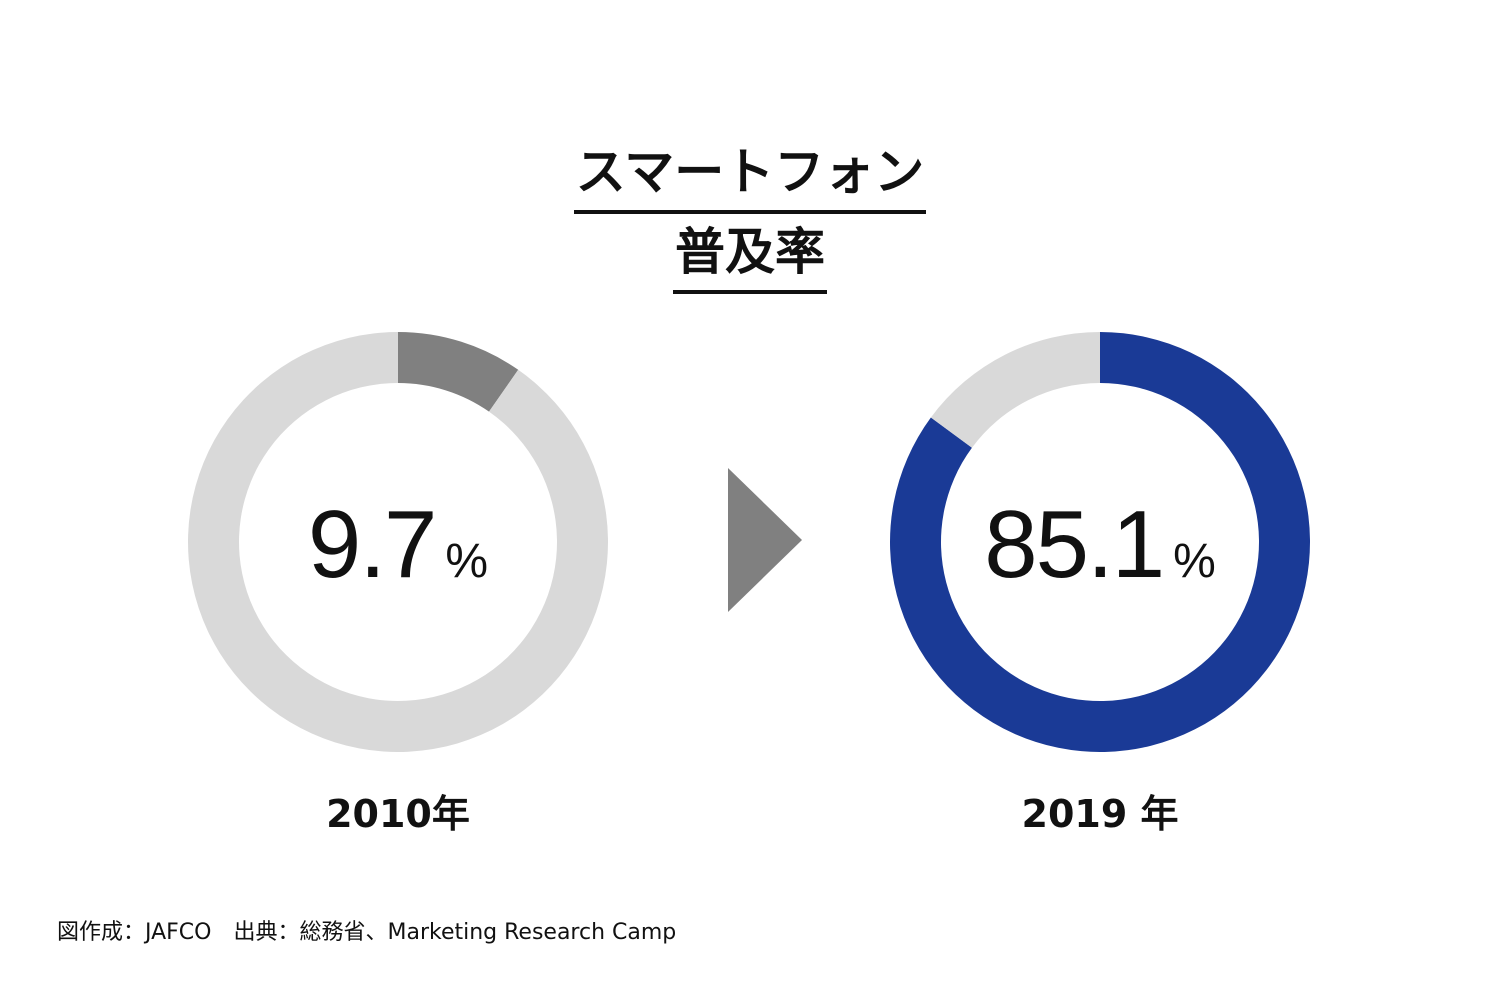 This screenshot has height=1000, width=1500. I want to click on value-label-2010: 9.7 %, so click(398, 545).